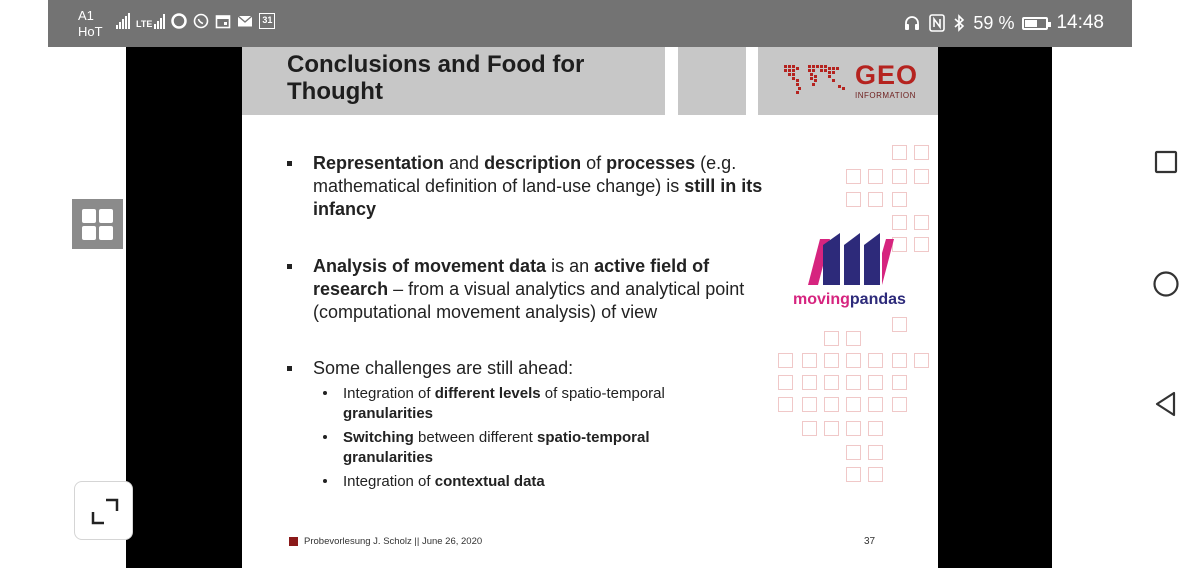 This screenshot has width=1200, height=568. I want to click on bluetooth-icon, so click(959, 23).